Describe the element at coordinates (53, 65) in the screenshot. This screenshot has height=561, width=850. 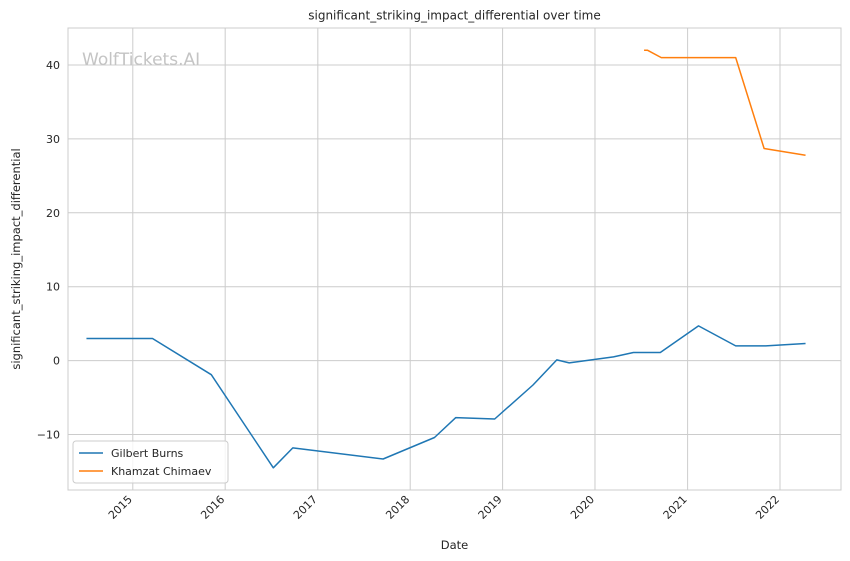
I see `y-tick-label: 40` at that location.